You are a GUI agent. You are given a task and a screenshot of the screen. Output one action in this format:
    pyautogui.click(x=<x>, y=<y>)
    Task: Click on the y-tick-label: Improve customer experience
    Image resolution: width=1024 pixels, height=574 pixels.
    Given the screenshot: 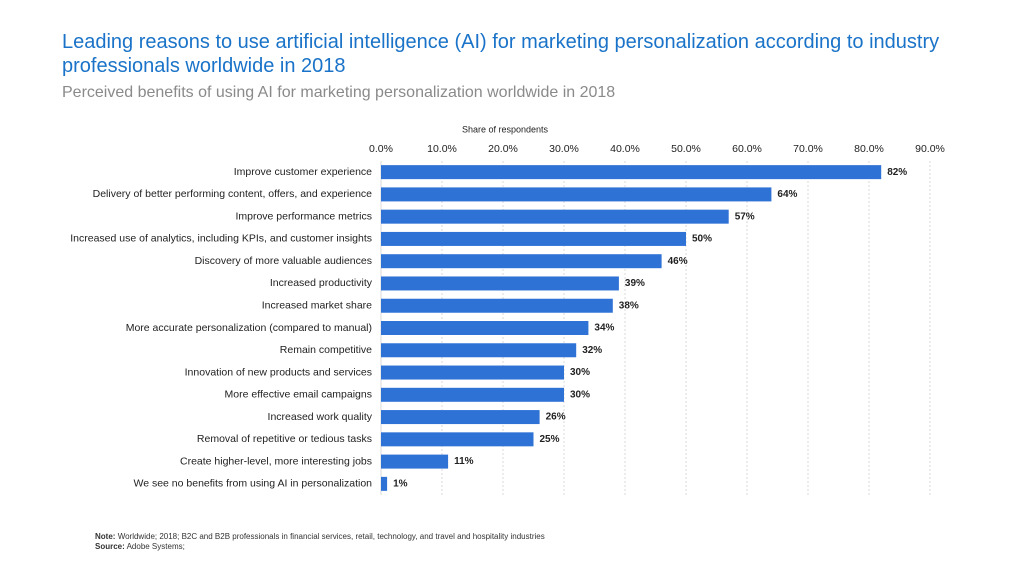 What is the action you would take?
    pyautogui.click(x=303, y=172)
    